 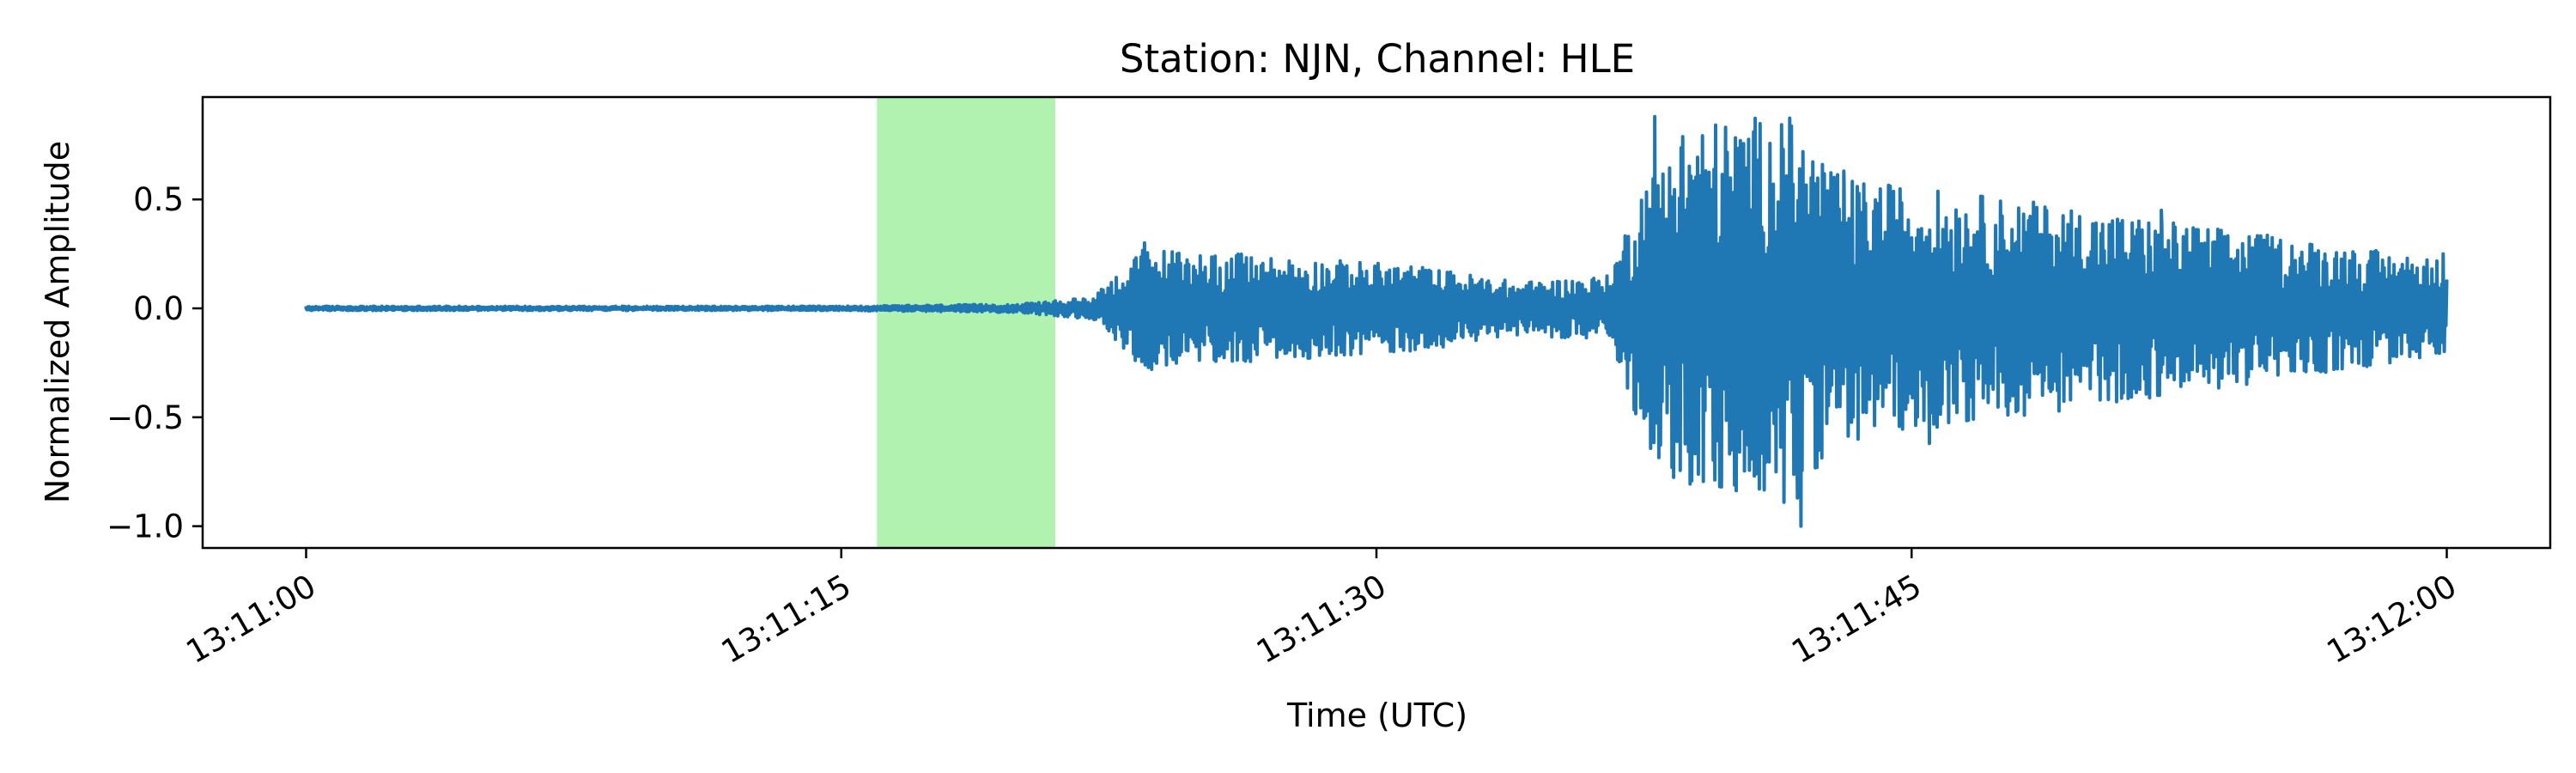 I want to click on y-axis-title: Normalized Amplitude, so click(x=58, y=322).